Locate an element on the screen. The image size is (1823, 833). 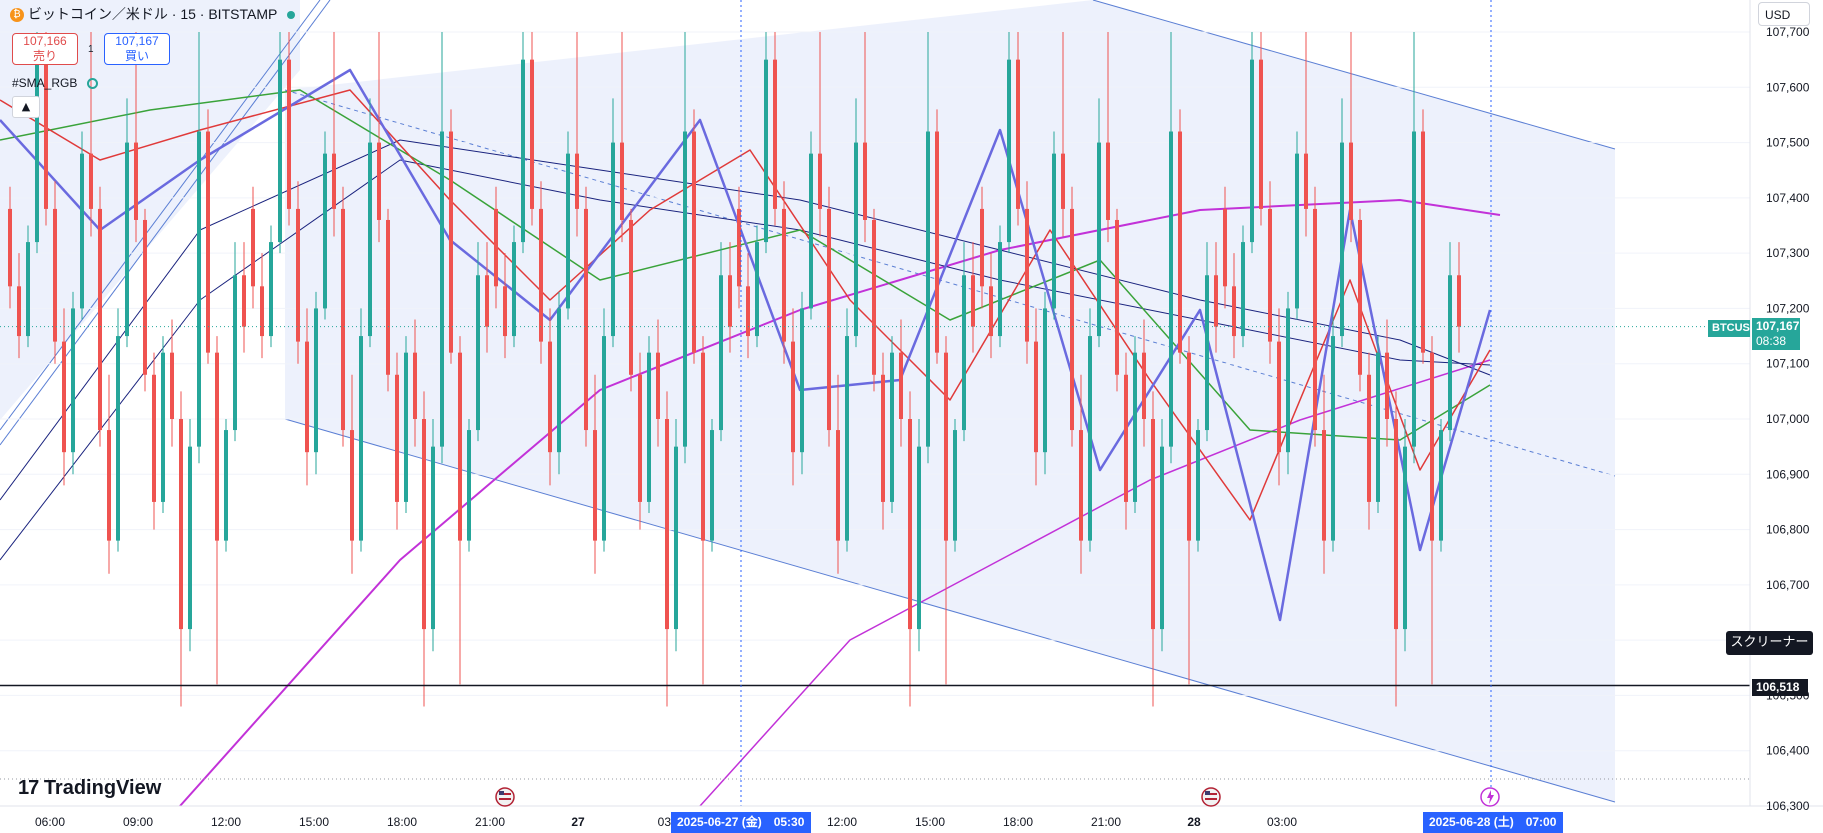
time-tick-label: 15:00 is located at coordinates (930, 822).